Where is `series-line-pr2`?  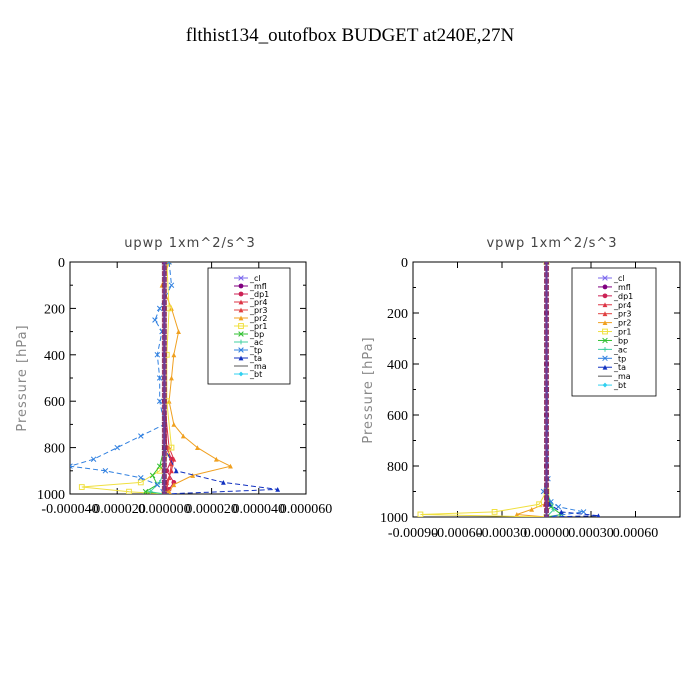 series-line-pr2 is located at coordinates (196, 378).